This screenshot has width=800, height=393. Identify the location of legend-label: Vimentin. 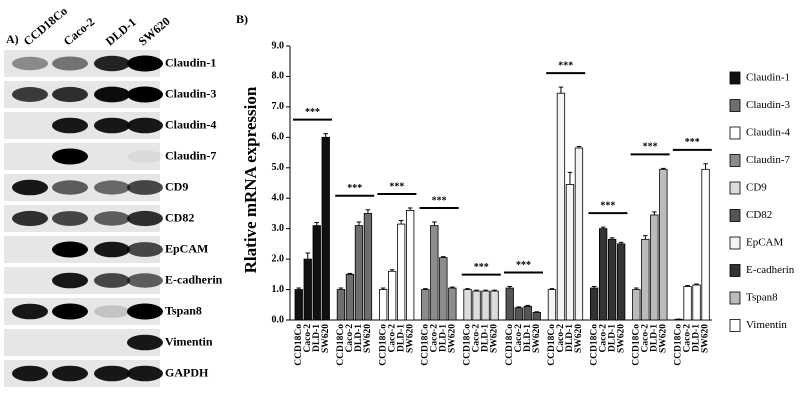
(766, 325).